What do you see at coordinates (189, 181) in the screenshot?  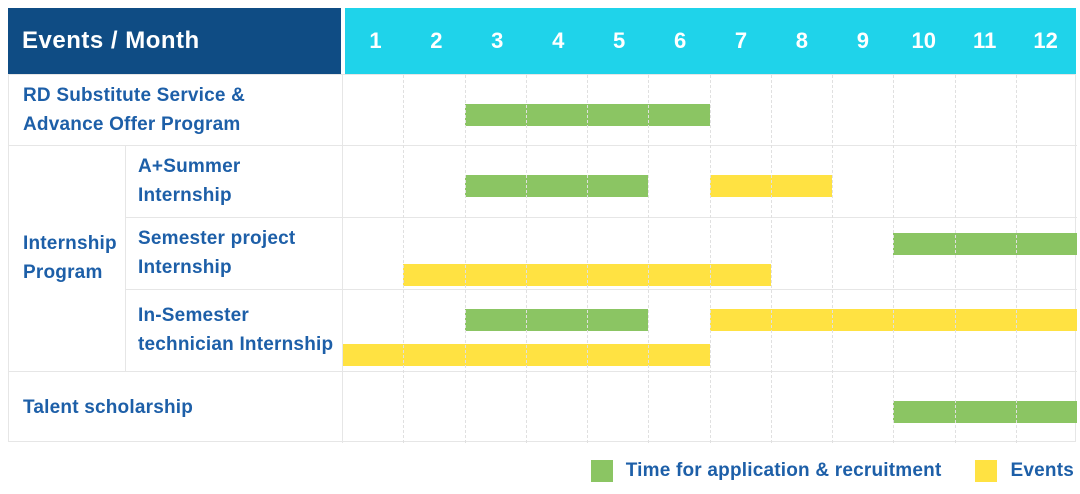 I see `row-label-text: A+Summer Internship` at bounding box center [189, 181].